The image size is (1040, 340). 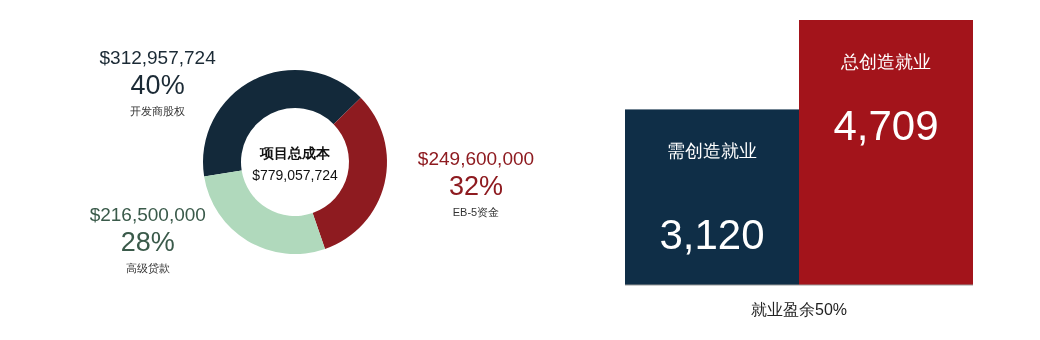 I want to click on x-tick-label: 需创造就业, so click(x=712, y=151).